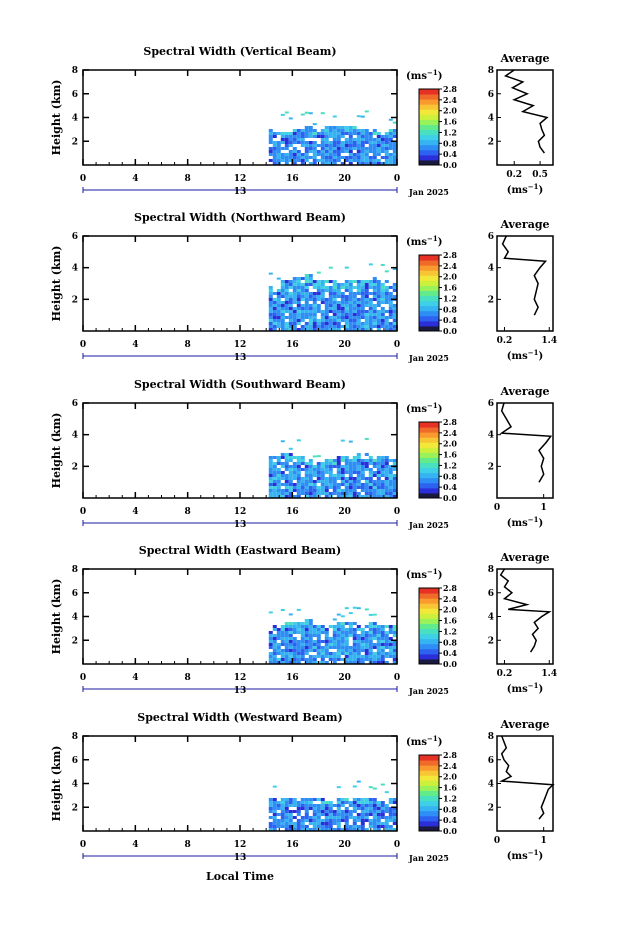 This screenshot has width=618, height=929. What do you see at coordinates (432, 405) in the screenshot?
I see `colorbar-unit-exp: −1` at bounding box center [432, 405].